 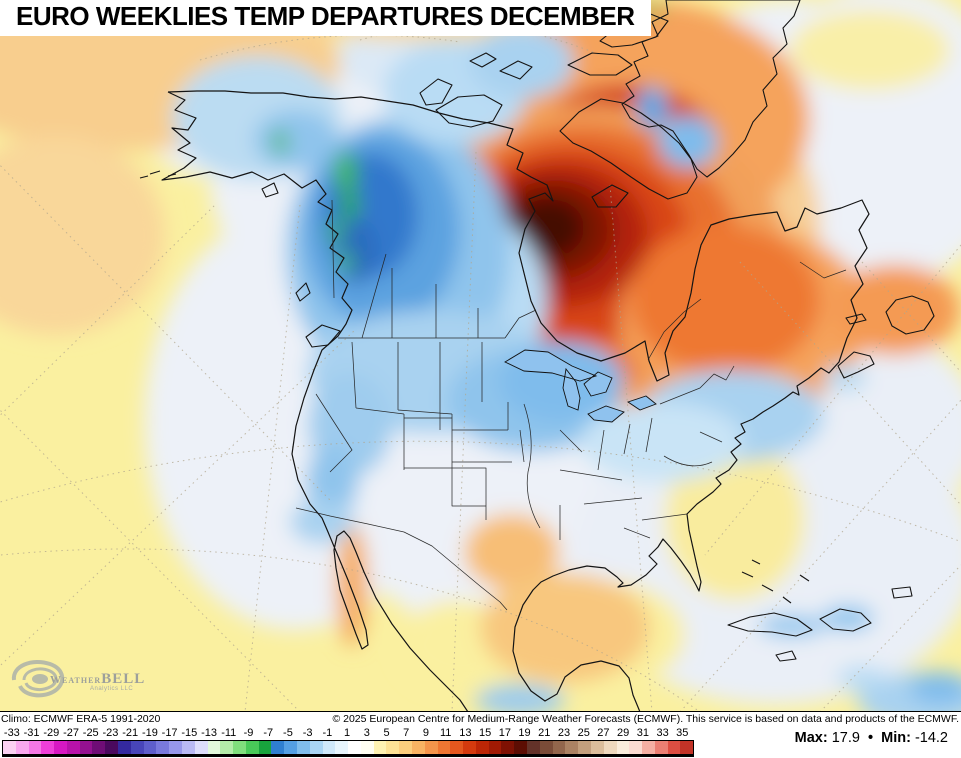 I want to click on colorbar-tick-label: -7, so click(x=268, y=733).